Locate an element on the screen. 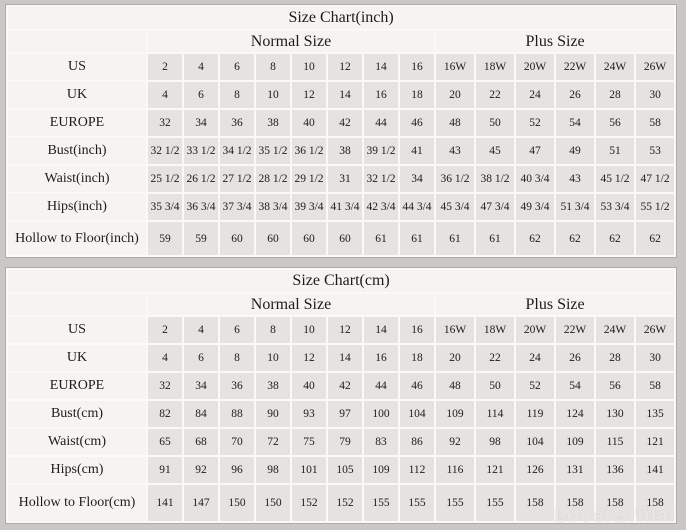 Image resolution: width=686 pixels, height=530 pixels. size-value-cell: 53 3/4 is located at coordinates (615, 207).